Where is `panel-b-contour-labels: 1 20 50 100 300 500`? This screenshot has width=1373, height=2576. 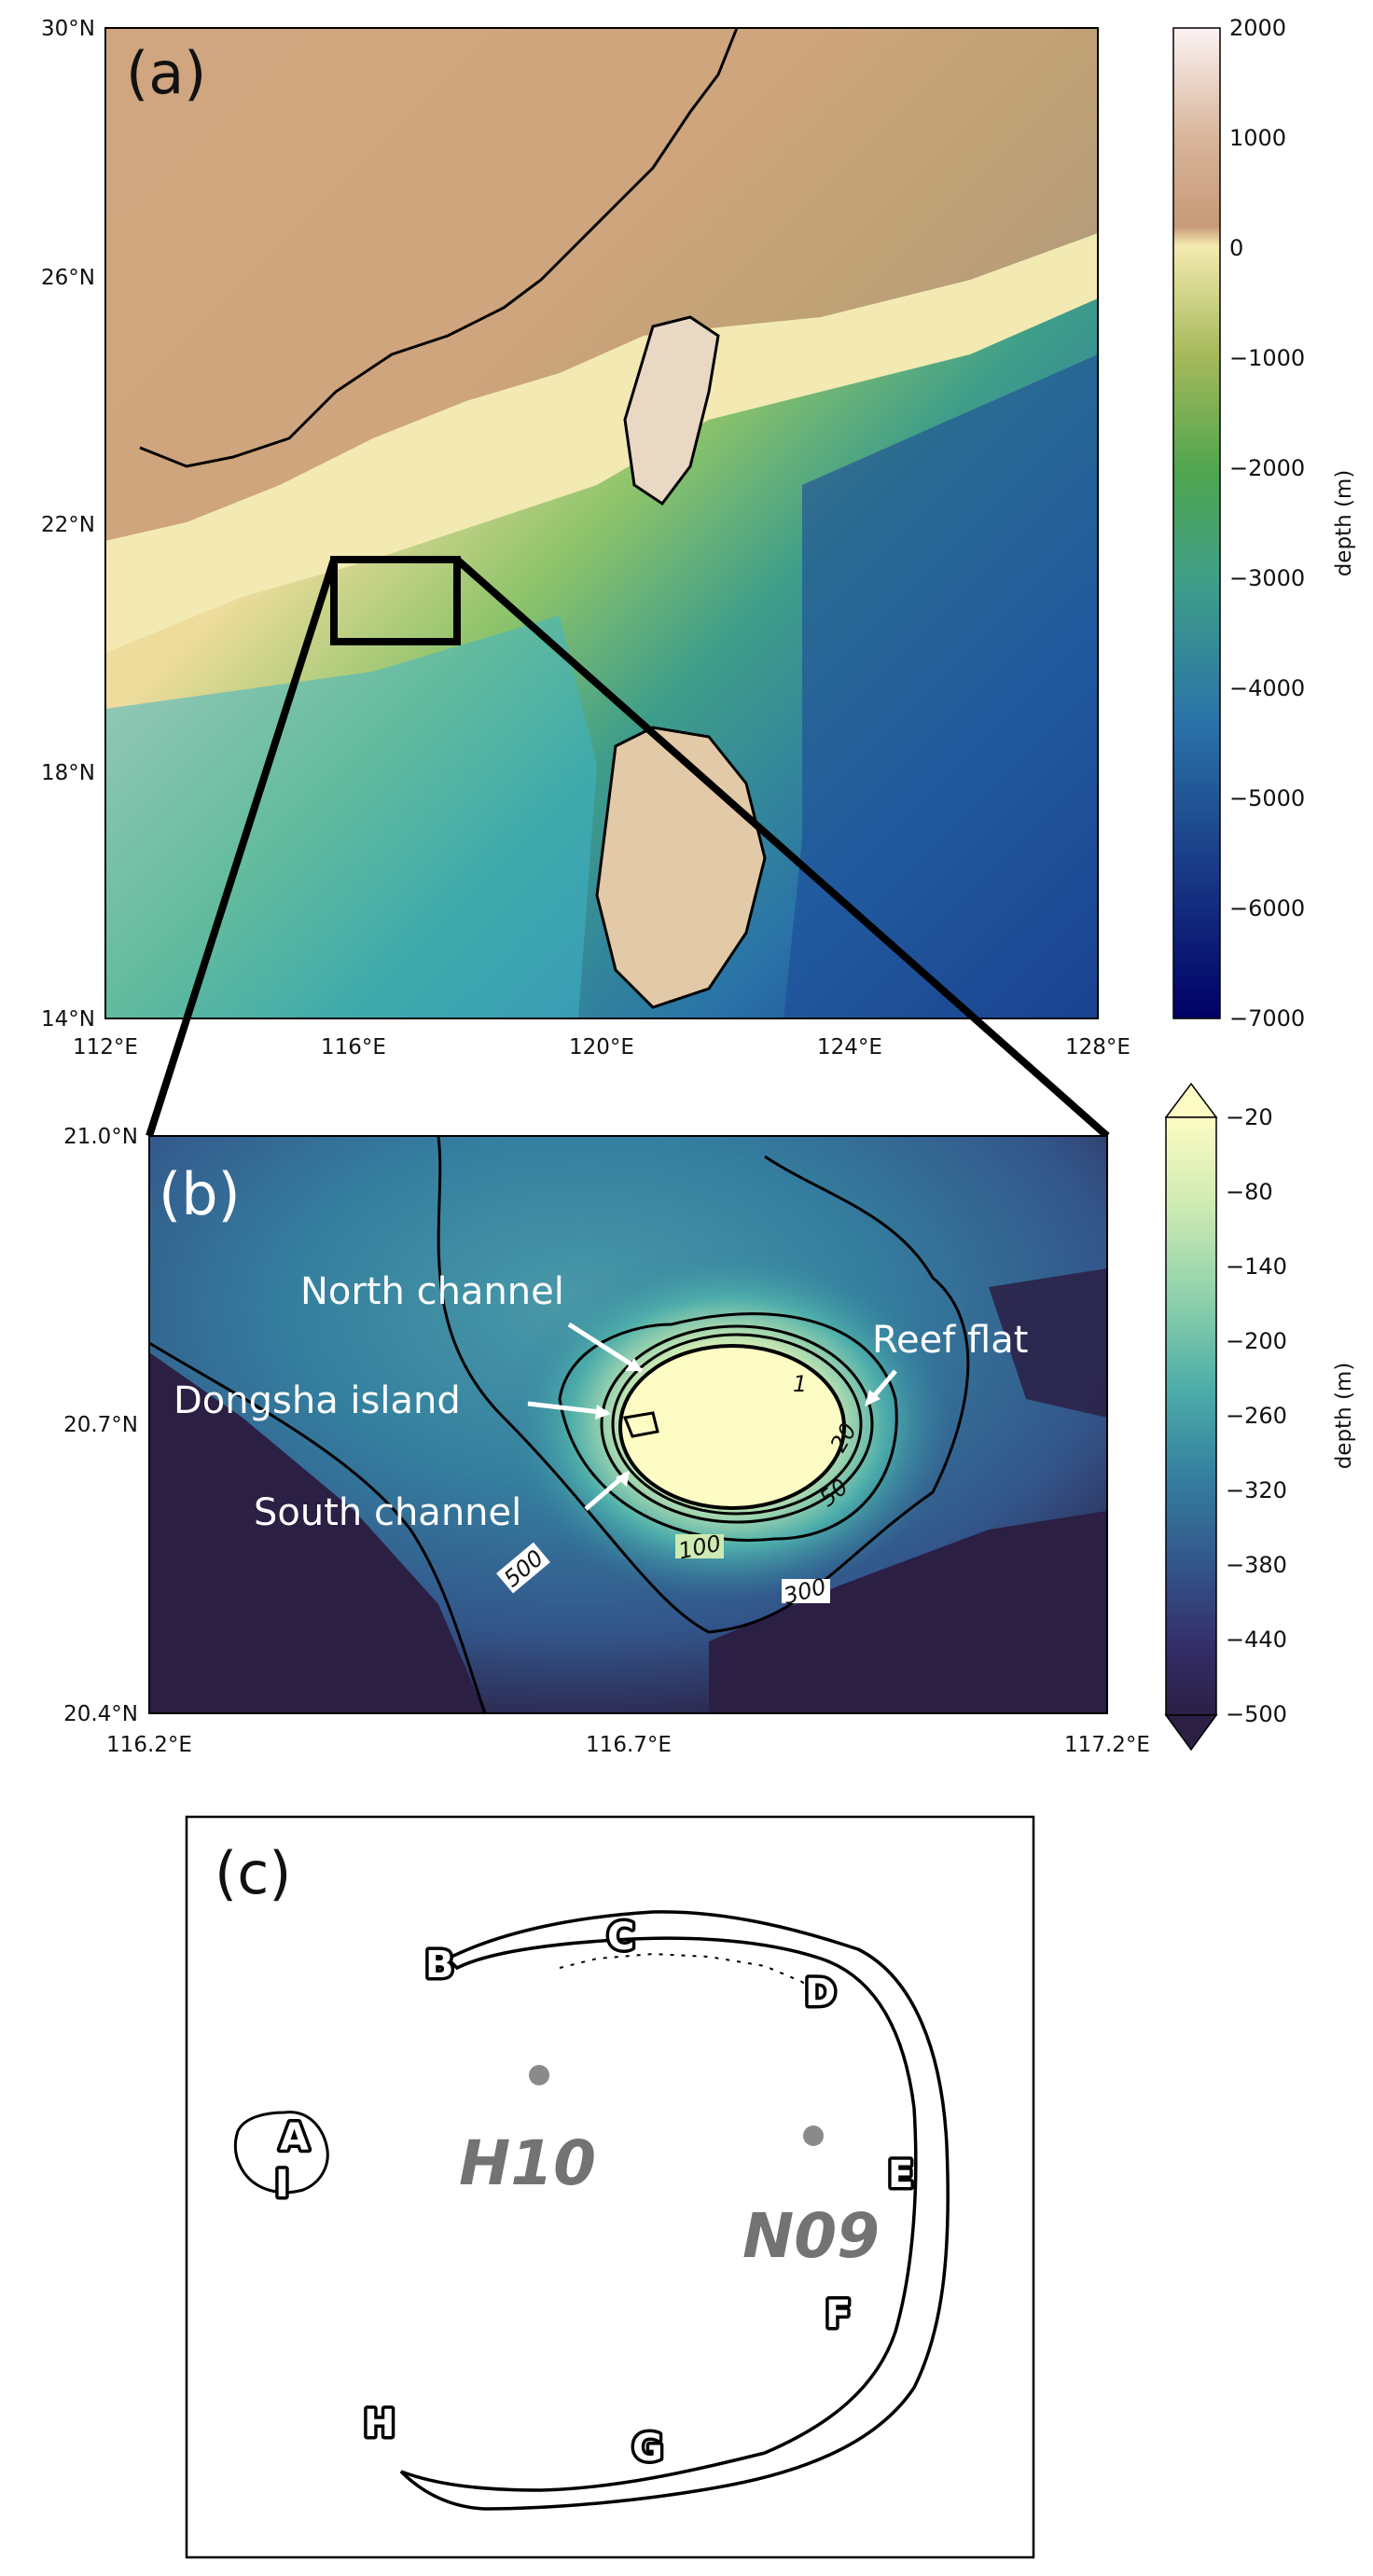 panel-b-contour-labels: 1 20 50 100 300 500 is located at coordinates (679, 1490).